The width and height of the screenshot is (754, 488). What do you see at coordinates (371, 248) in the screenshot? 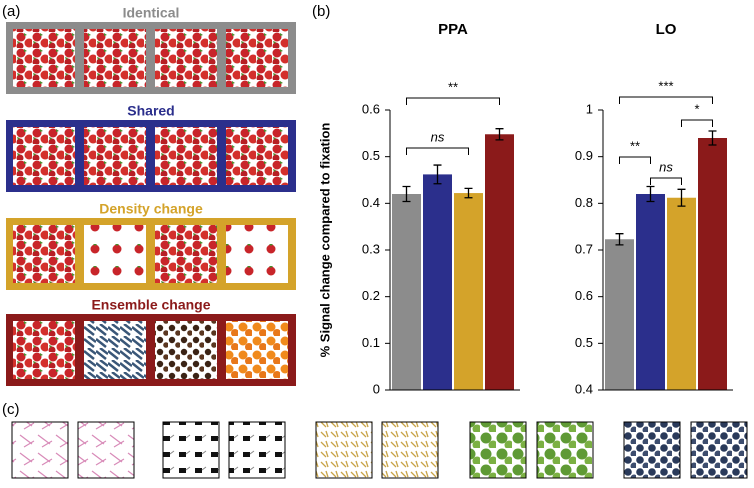
I see `y-tick-label: 0.3` at bounding box center [371, 248].